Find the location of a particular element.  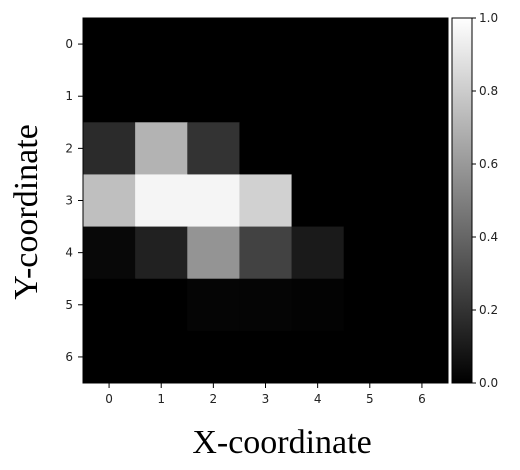

heatmap-cell-r4-c0 is located at coordinates (109, 253).